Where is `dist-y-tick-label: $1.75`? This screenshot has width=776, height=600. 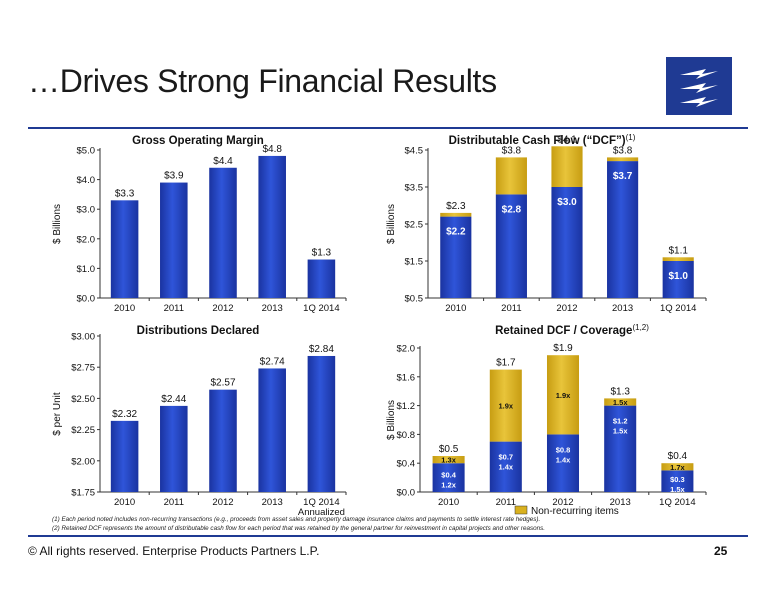
dist-y-tick-label: $1.75 is located at coordinates (83, 493).